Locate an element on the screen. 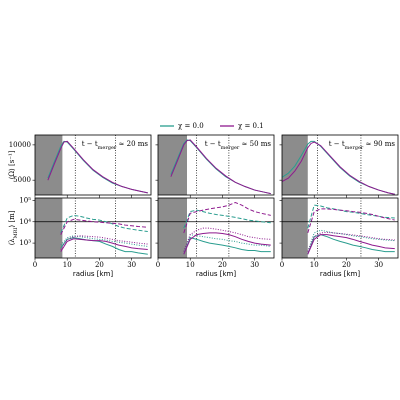 This screenshot has height=400, width=400. y-axis-label-part: MRI is located at coordinates (16, 232).